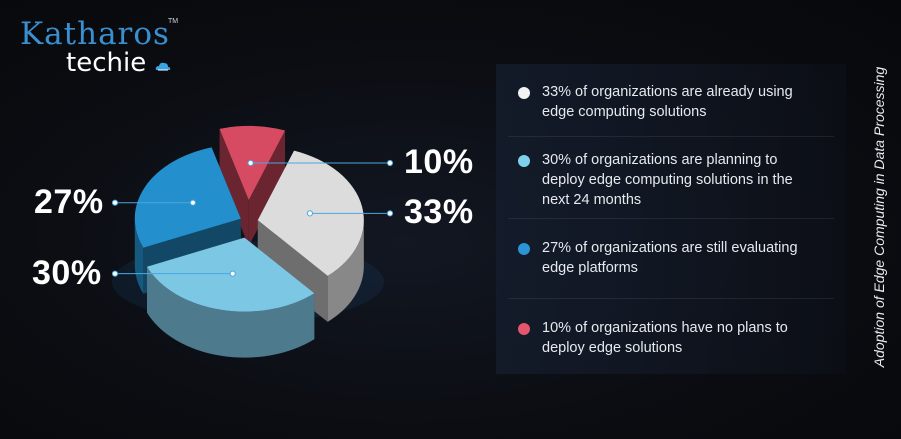  What do you see at coordinates (106, 63) in the screenshot?
I see `logo-subtitle: techie` at bounding box center [106, 63].